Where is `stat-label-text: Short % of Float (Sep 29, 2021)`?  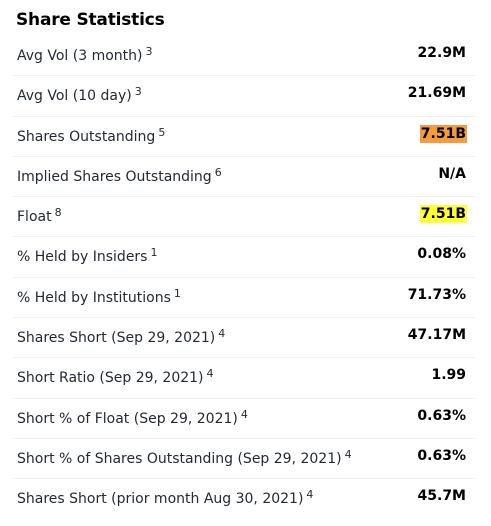
stat-label-text: Short % of Float (Sep 29, 2021) is located at coordinates (127, 418).